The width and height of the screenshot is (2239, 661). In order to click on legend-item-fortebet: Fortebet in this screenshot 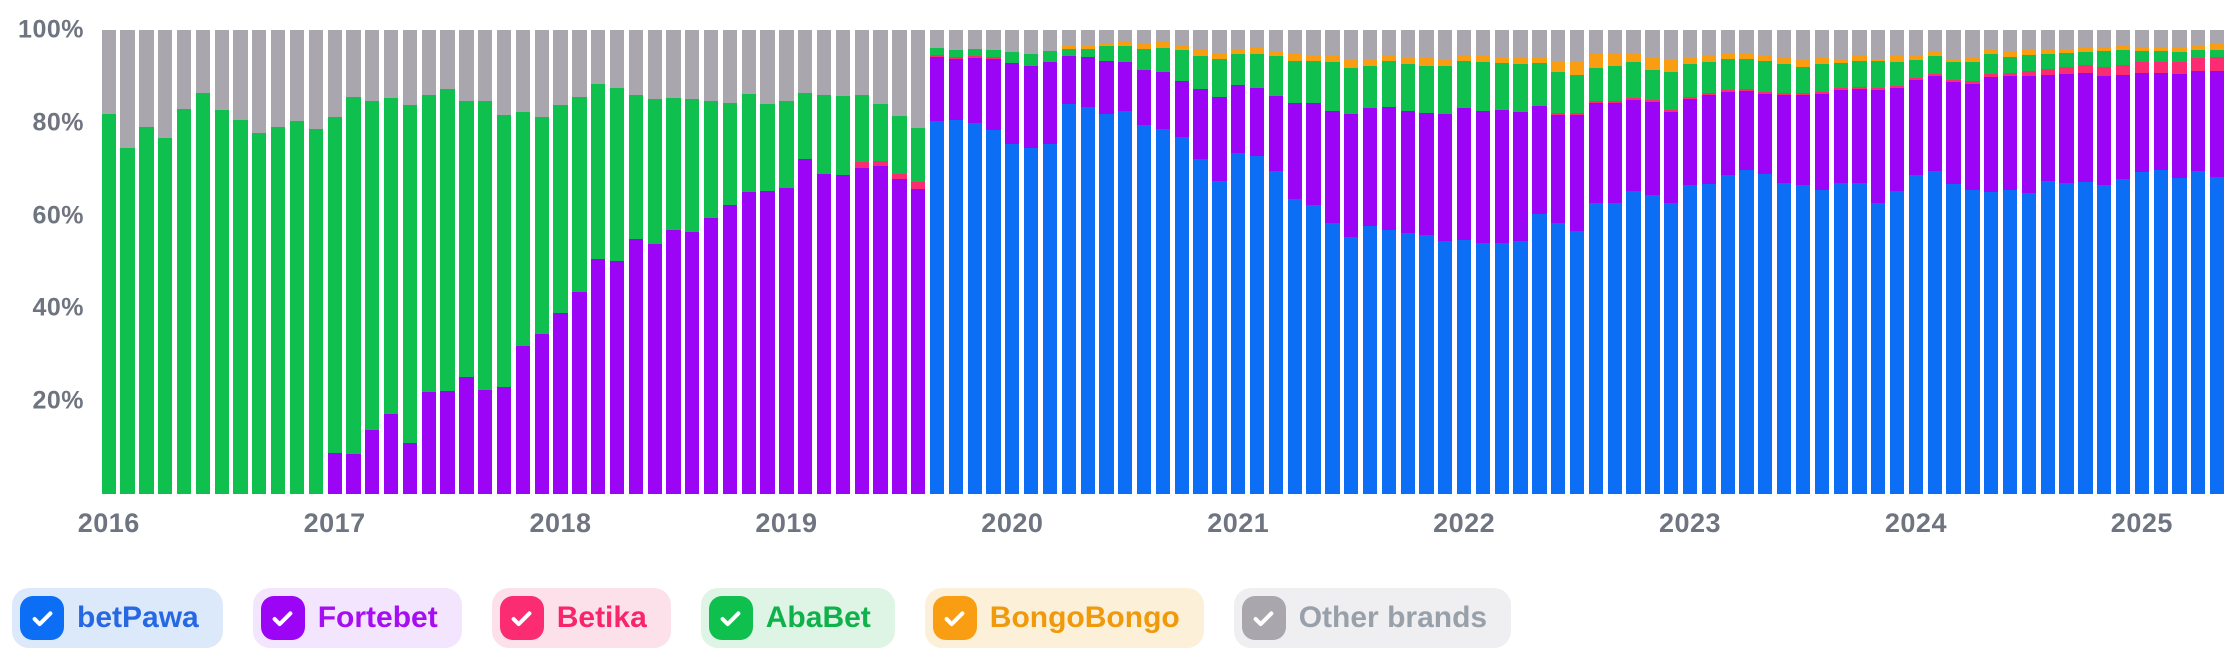, I will do `click(357, 618)`.